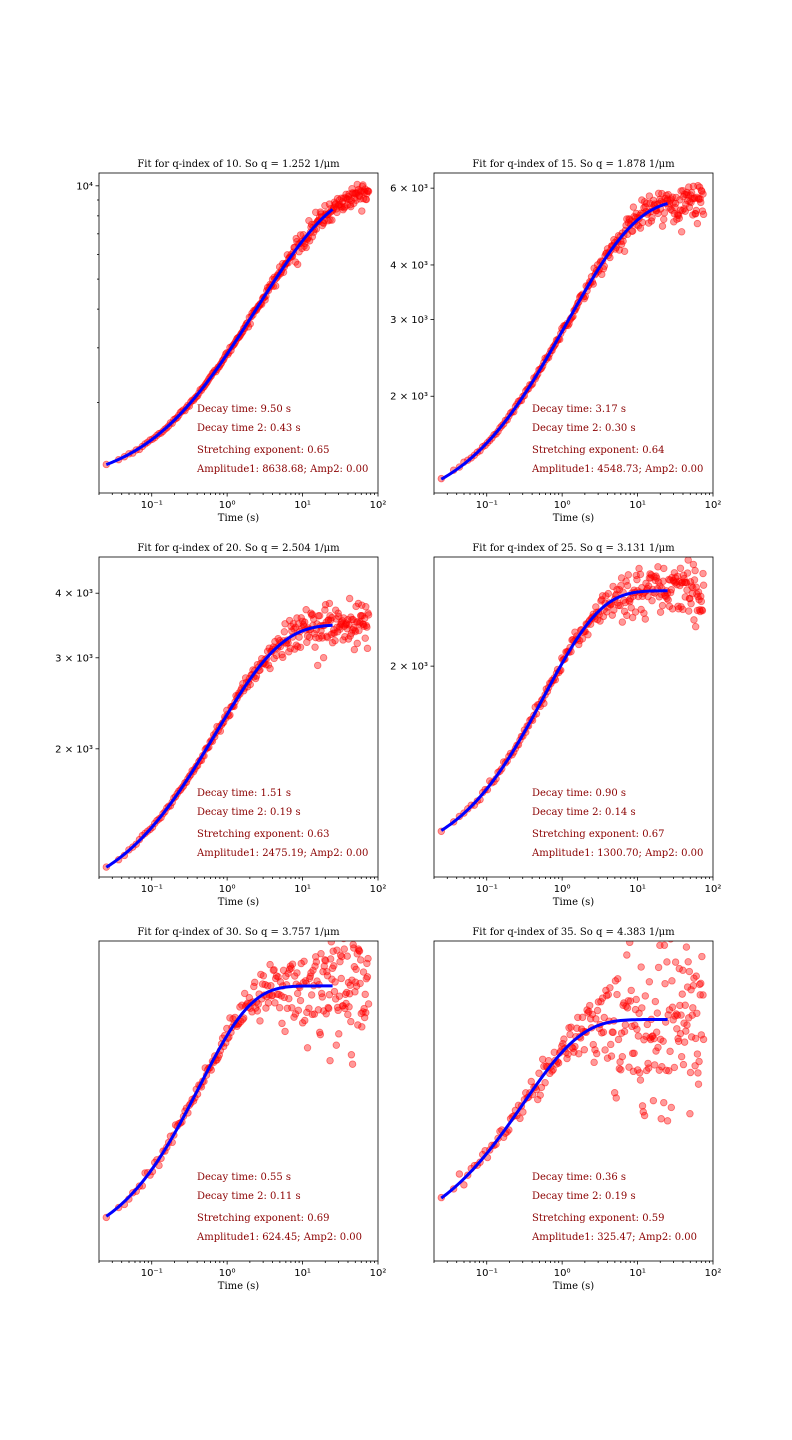 The height and width of the screenshot is (1440, 792). Describe the element at coordinates (219, 746) in the screenshot. I see `fit-line` at that location.